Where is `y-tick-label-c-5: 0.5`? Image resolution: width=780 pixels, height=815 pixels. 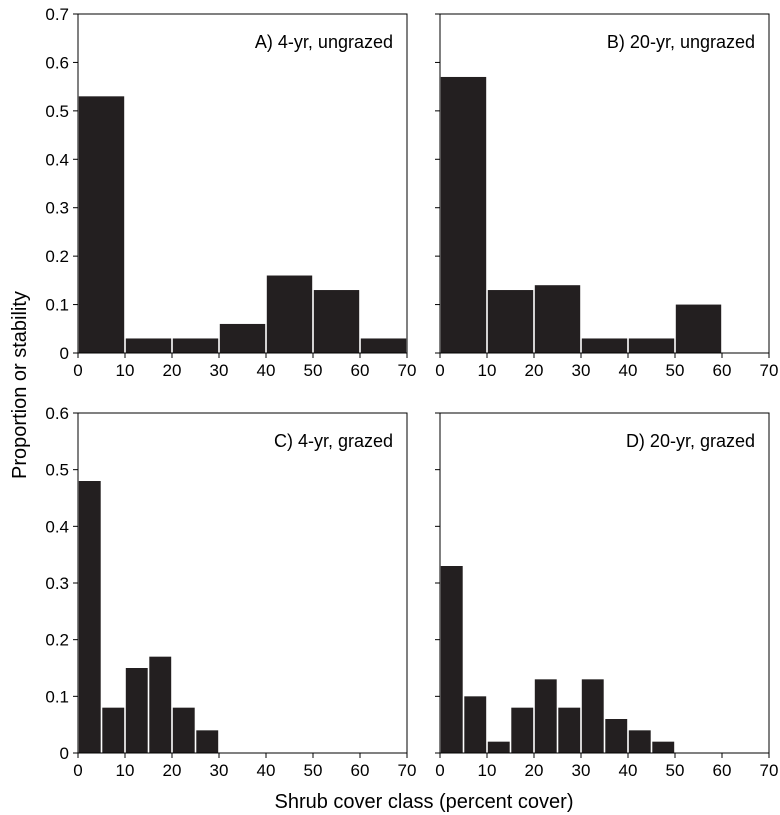
y-tick-label-c-5: 0.5 is located at coordinates (57, 470).